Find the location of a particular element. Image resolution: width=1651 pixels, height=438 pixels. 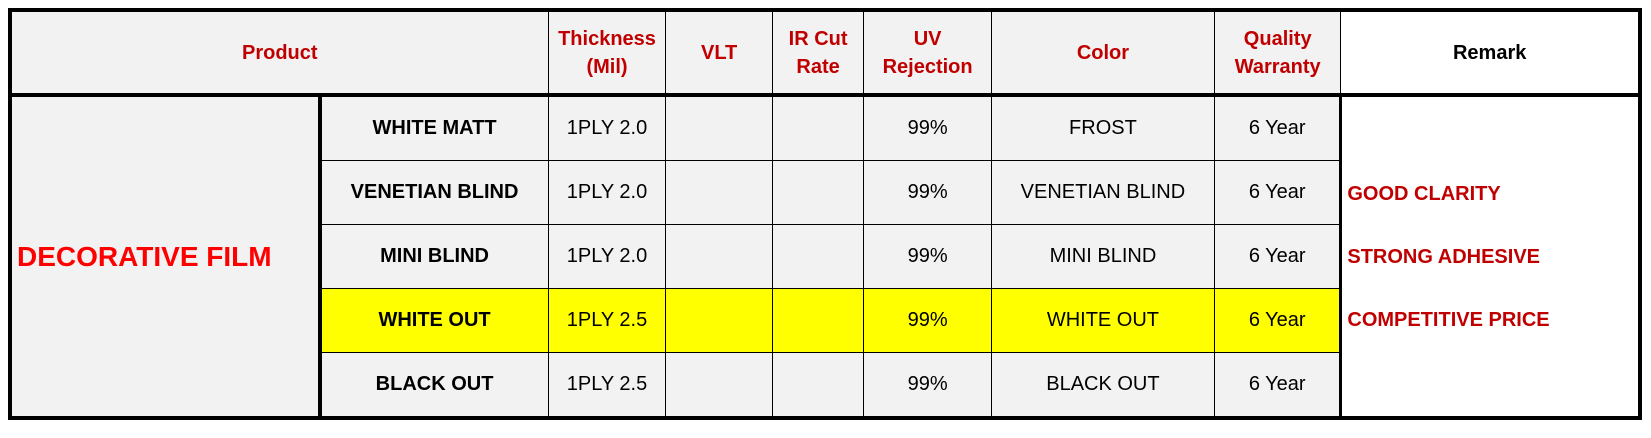

header-ir-cut-rate: IR Cut Rate is located at coordinates (818, 52).